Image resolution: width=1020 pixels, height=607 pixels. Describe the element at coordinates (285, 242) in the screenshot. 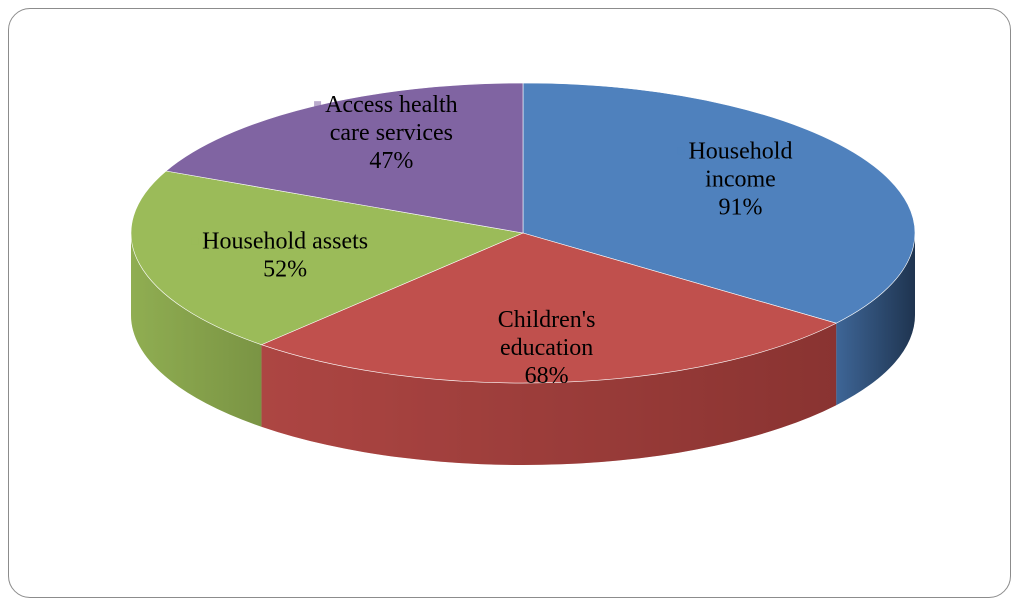

I see `category-label-household-assets: Household assets` at that location.